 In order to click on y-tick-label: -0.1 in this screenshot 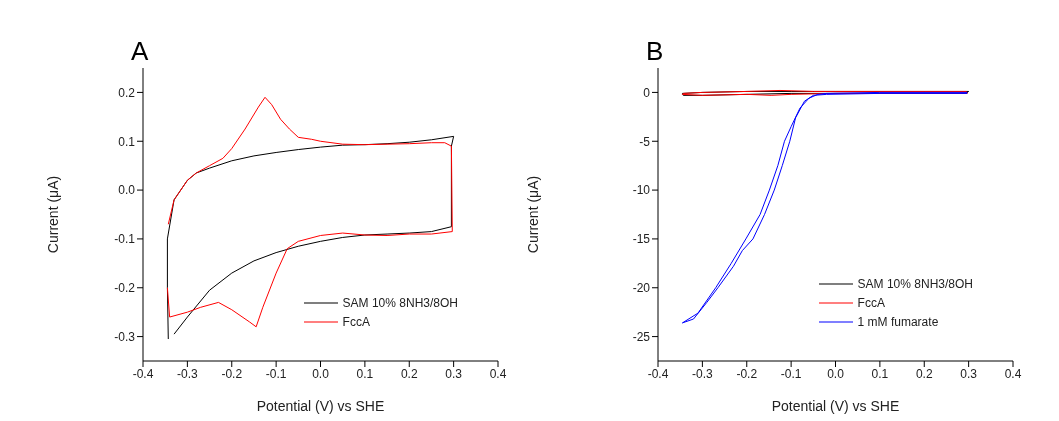, I will do `click(125, 239)`.